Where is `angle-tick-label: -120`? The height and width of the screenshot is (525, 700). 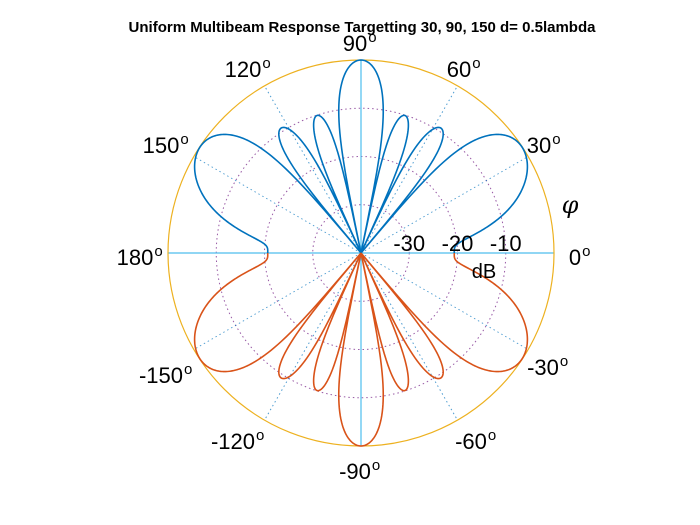
angle-tick-label: -120 is located at coordinates (233, 441).